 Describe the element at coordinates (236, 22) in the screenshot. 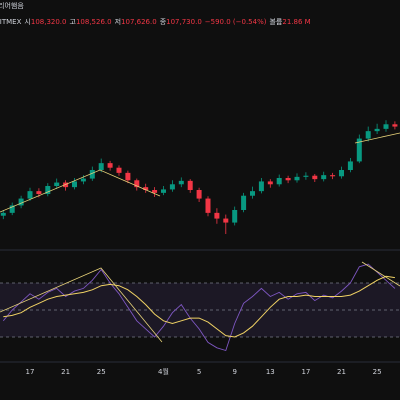

I see `change: −590.0 (−0.54%)` at that location.